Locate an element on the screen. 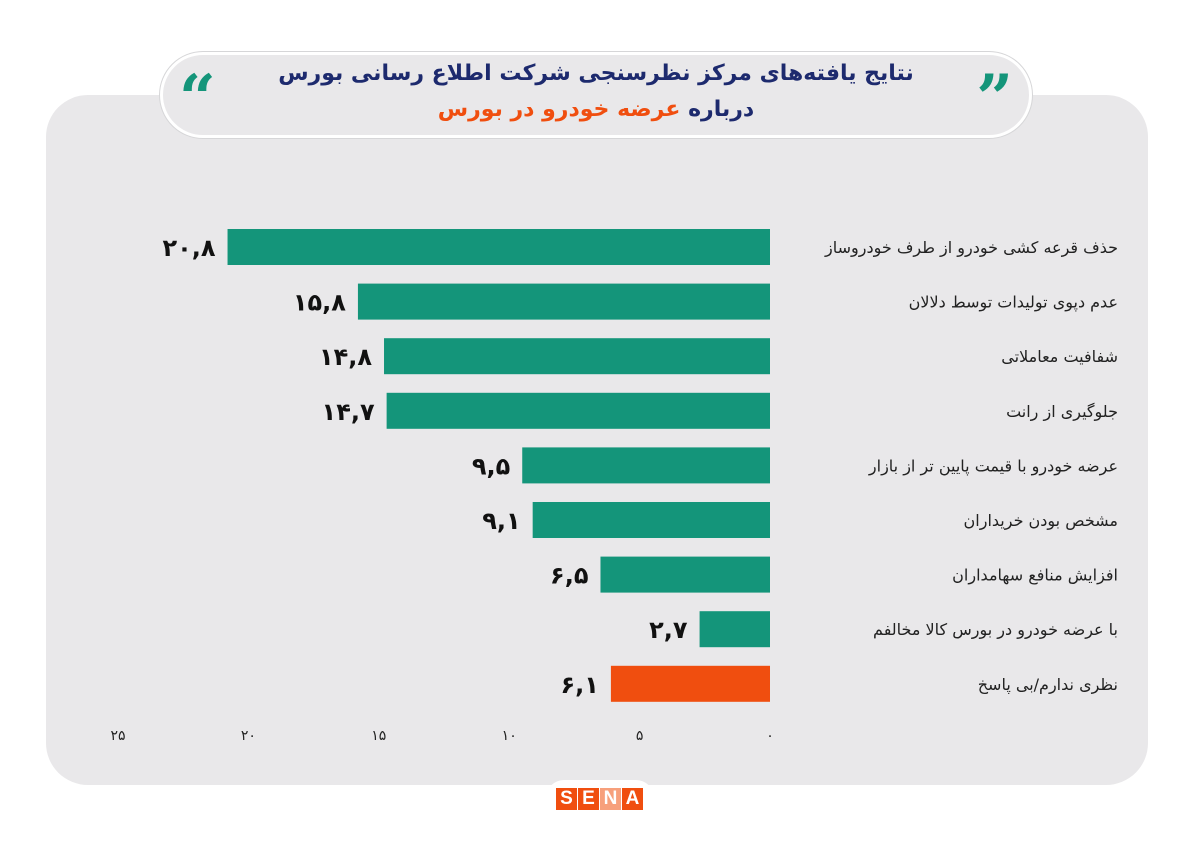  category-label: عدم دپوی تولیدات توسط دلالان is located at coordinates (1013, 303).